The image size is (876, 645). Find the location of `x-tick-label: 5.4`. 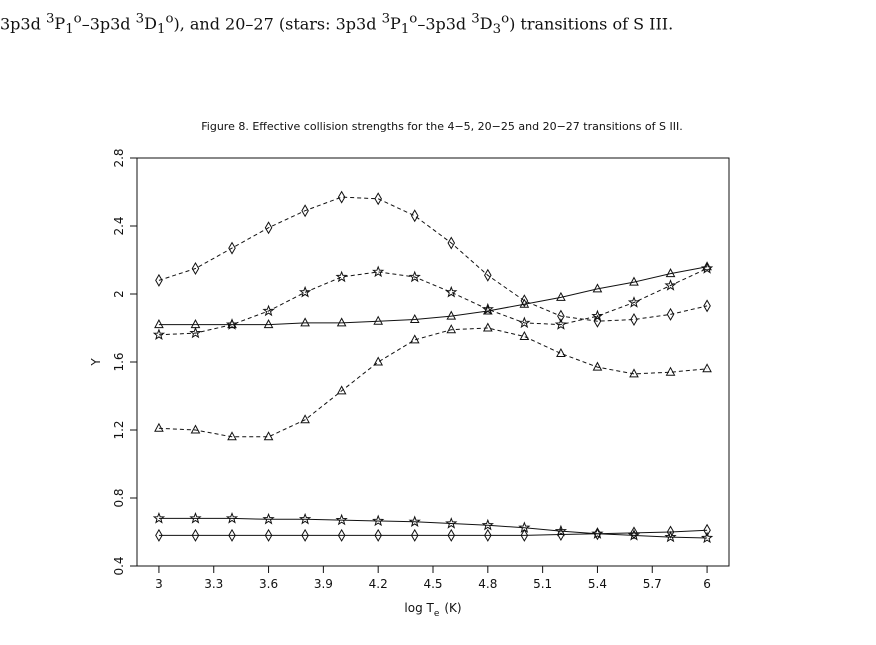

x-tick-label: 5.4 is located at coordinates (597, 584).